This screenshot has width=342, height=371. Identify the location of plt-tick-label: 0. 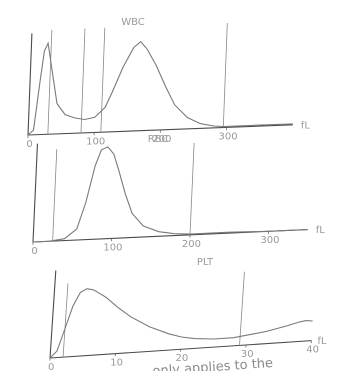
(51, 366).